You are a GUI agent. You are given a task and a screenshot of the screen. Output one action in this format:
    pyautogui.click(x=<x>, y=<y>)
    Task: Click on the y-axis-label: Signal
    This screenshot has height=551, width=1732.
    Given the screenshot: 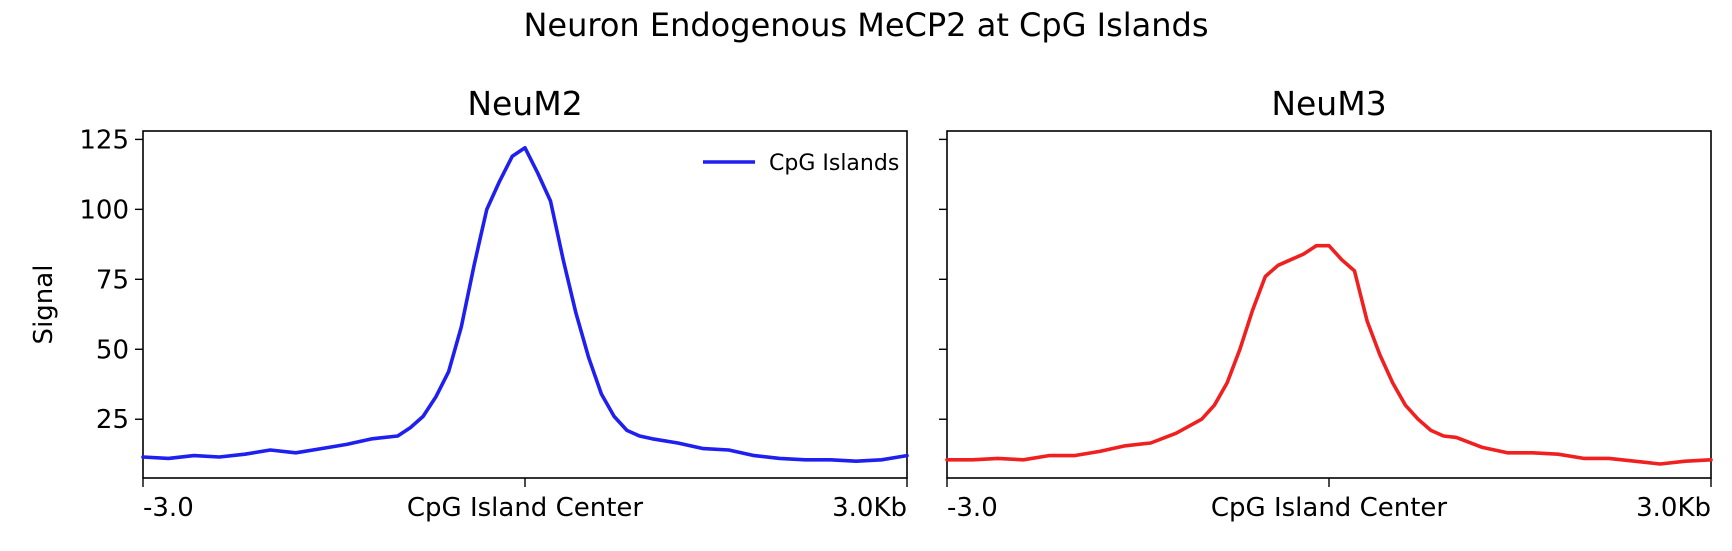 What is the action you would take?
    pyautogui.click(x=44, y=305)
    